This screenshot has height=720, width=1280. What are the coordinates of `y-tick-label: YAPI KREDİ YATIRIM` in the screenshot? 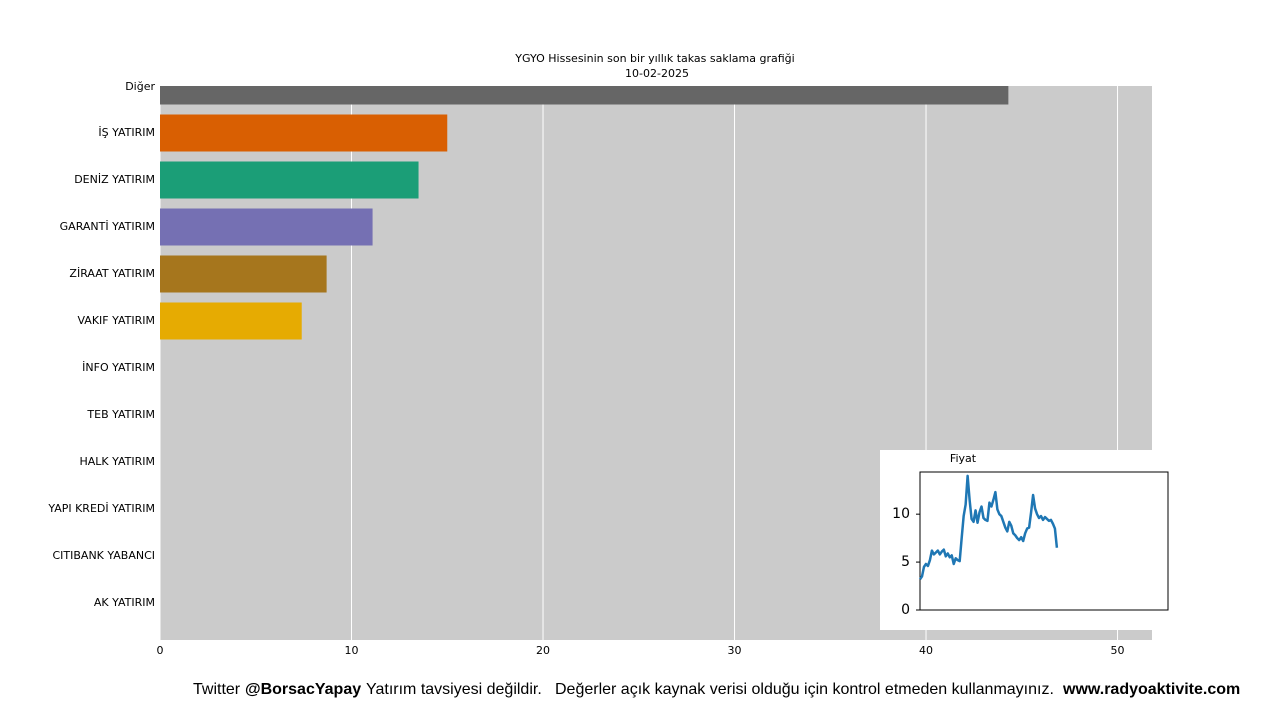 It's located at (101, 508).